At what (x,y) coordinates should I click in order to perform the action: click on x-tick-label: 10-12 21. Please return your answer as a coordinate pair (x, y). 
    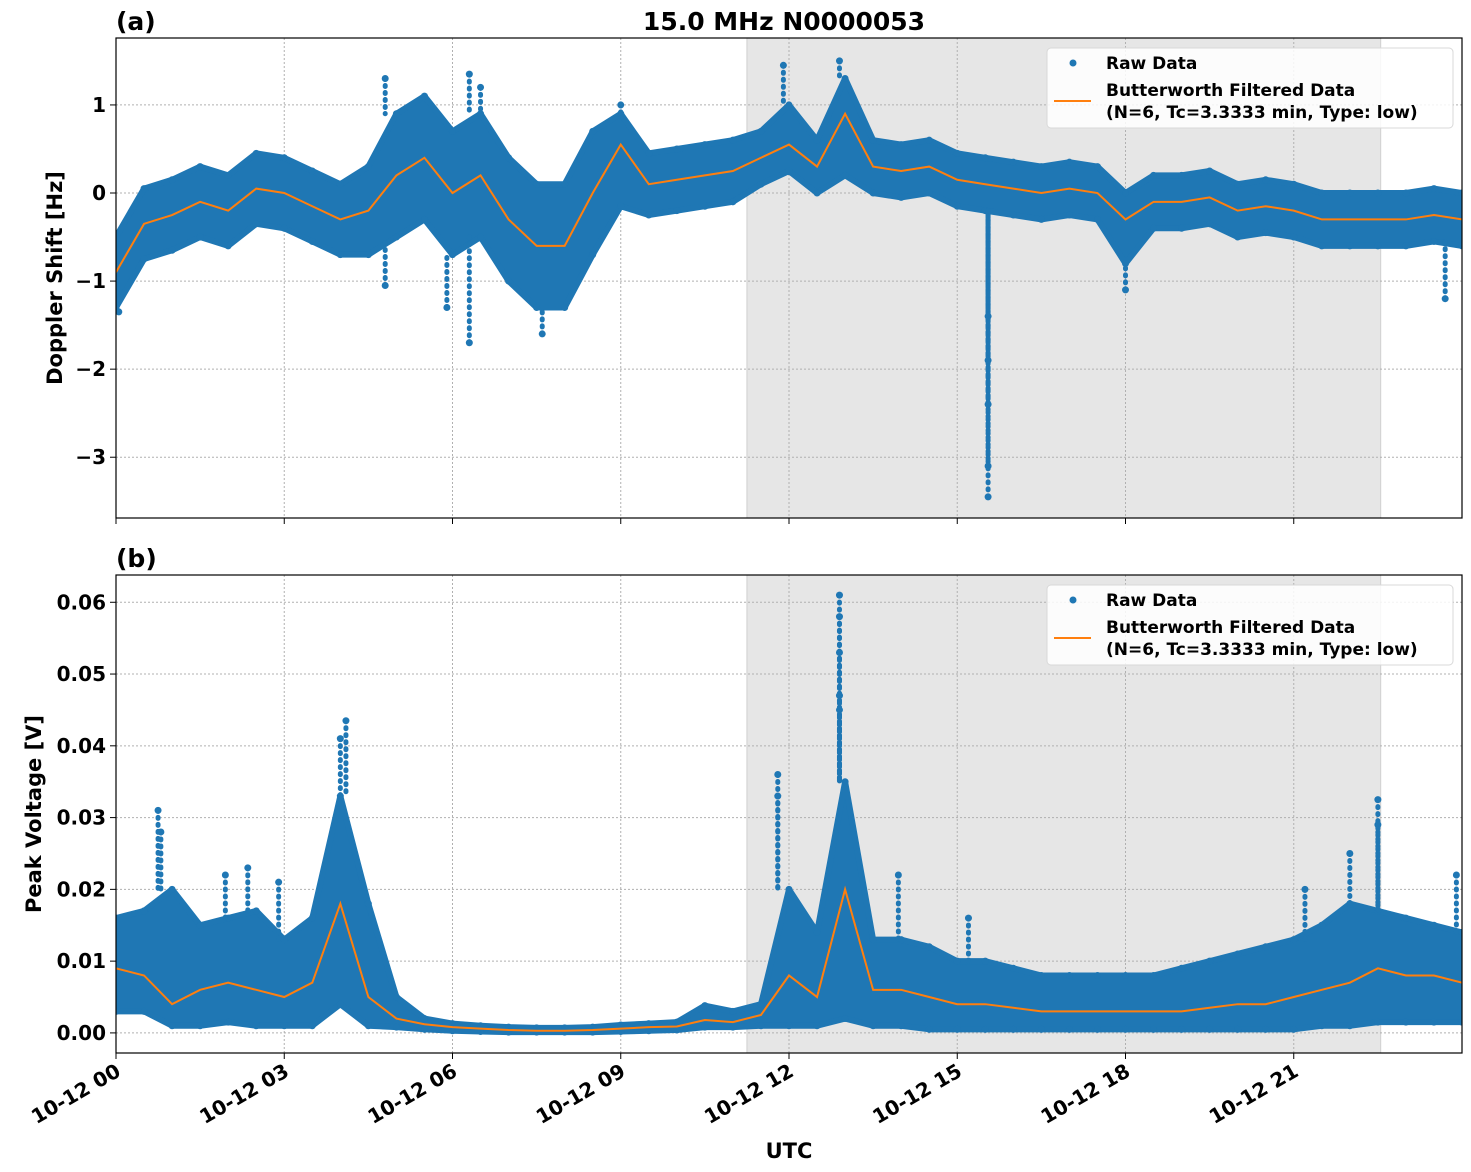
    Looking at the image, I should click on (1254, 1094).